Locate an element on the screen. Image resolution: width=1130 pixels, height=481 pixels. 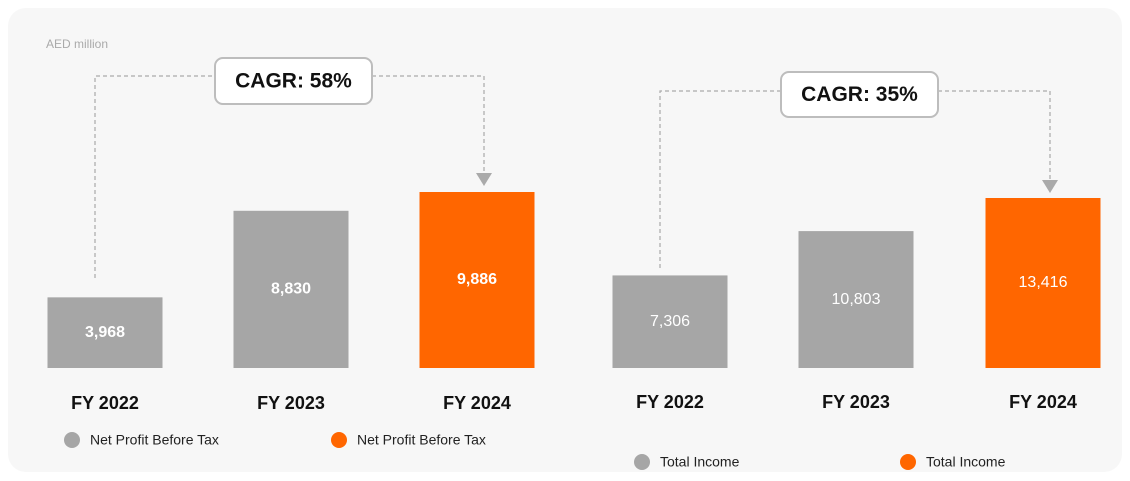
value-label: 3,968 is located at coordinates (105, 332).